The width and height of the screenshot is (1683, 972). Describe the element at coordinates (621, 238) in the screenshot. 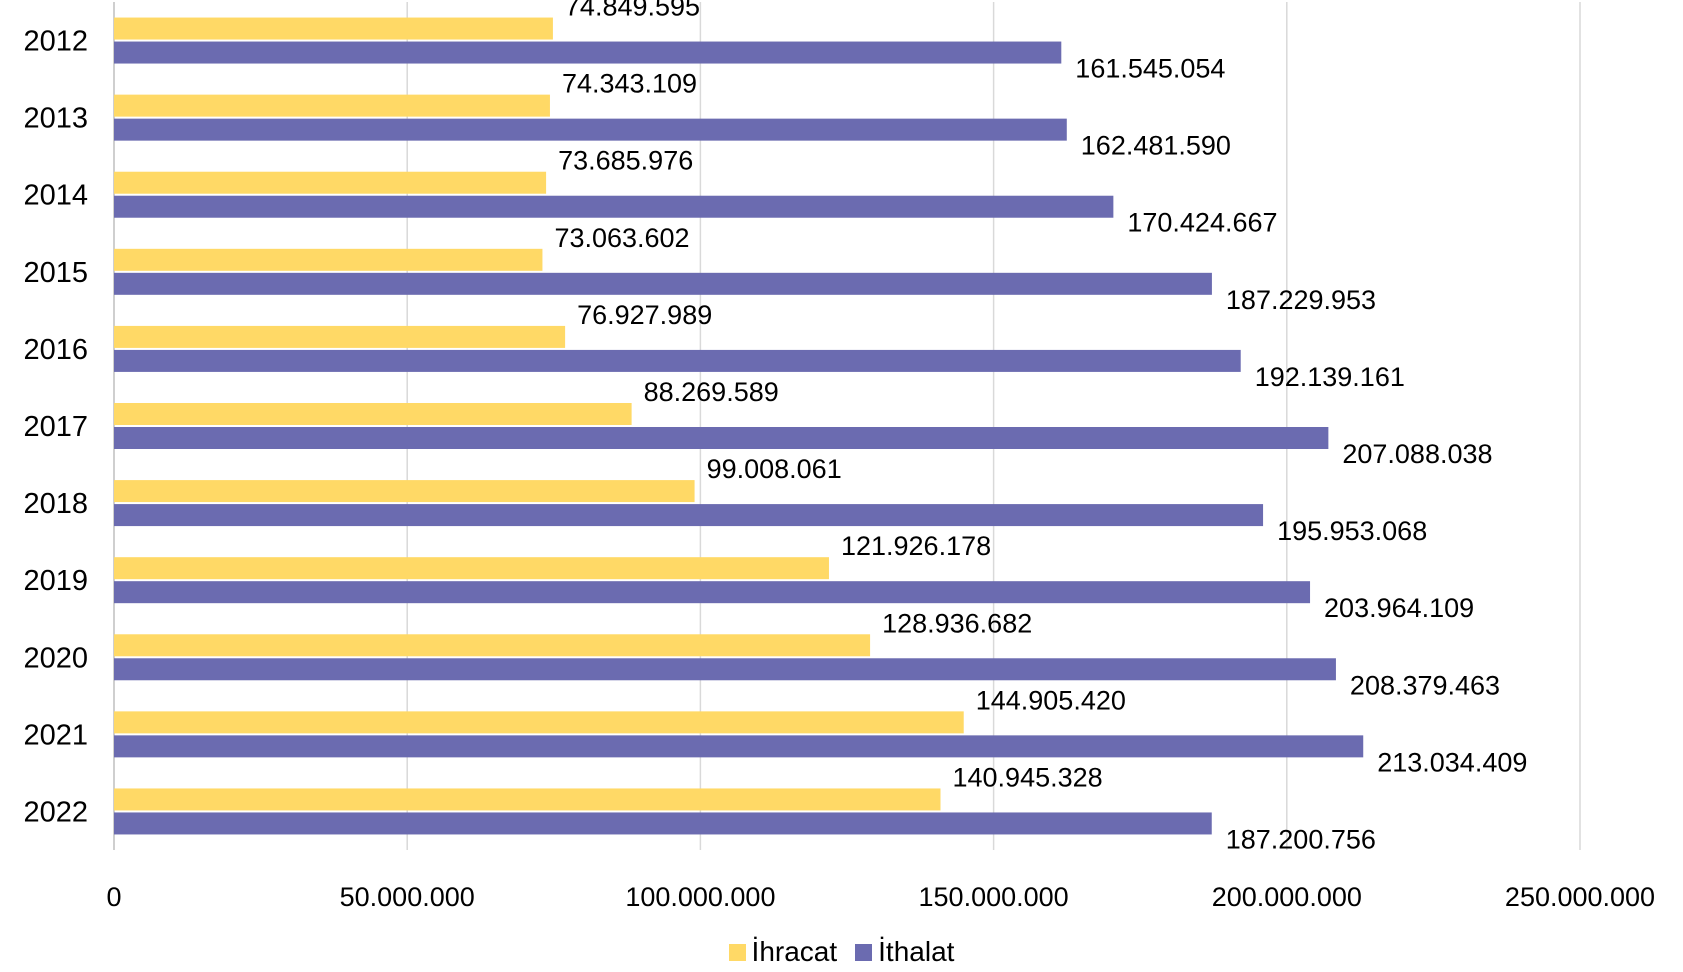

I see `data-label-ihracat: 73.063.602` at that location.